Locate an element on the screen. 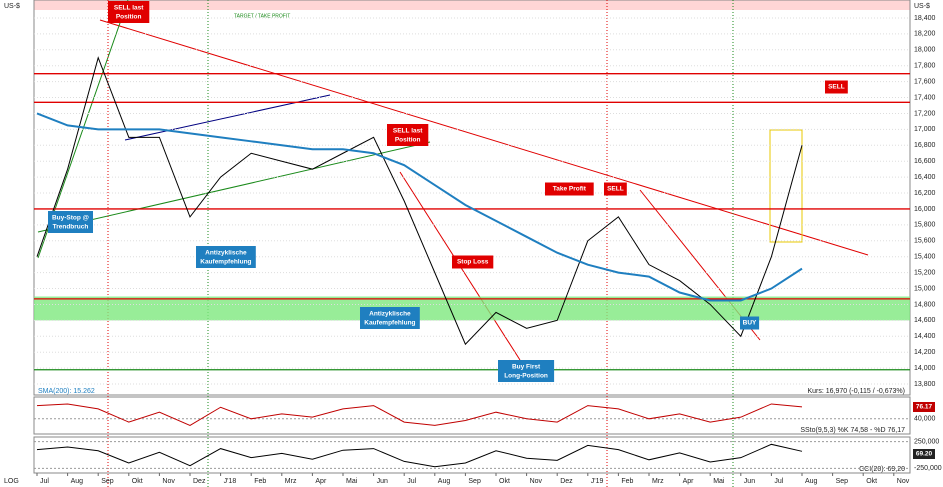 This screenshot has width=943, height=487. y-tick-label: 16,400 is located at coordinates (925, 177).